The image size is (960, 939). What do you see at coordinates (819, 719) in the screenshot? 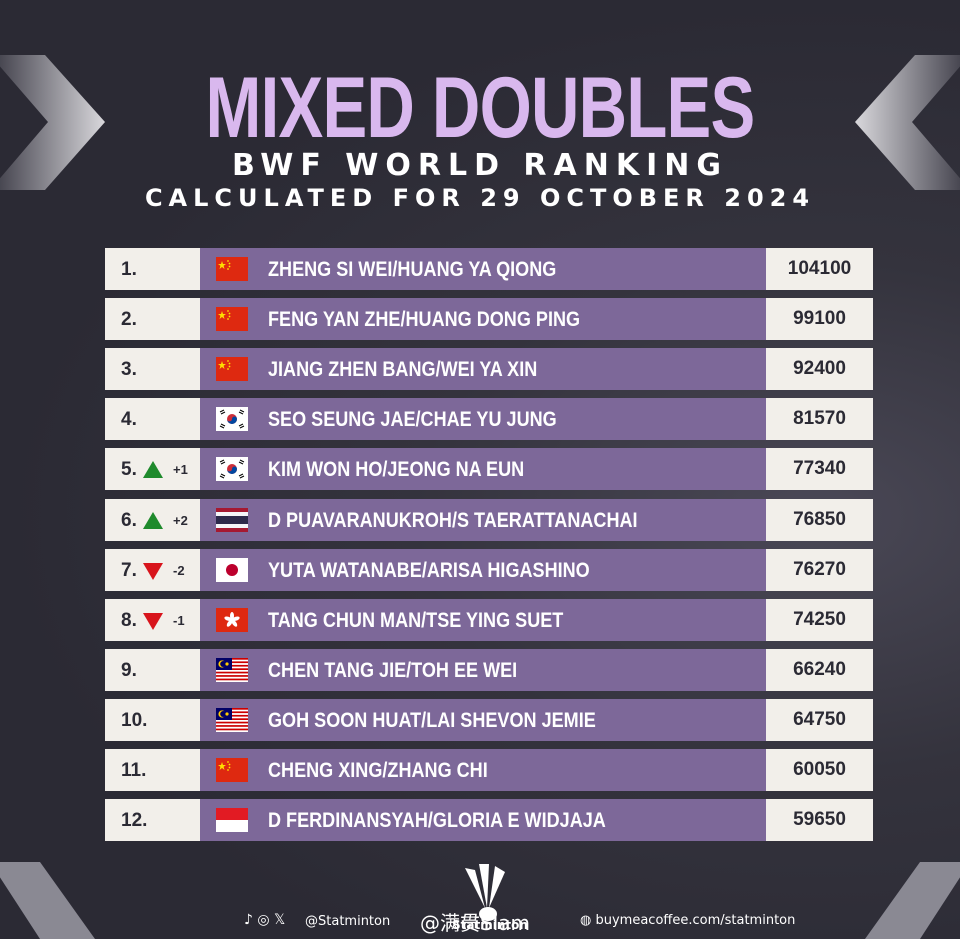
I see `points-cell: 64750` at bounding box center [819, 719].